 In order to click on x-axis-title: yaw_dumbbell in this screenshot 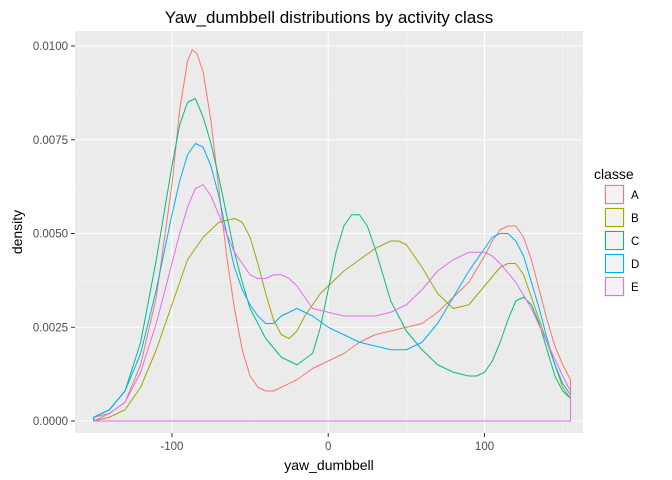, I will do `click(329, 465)`.